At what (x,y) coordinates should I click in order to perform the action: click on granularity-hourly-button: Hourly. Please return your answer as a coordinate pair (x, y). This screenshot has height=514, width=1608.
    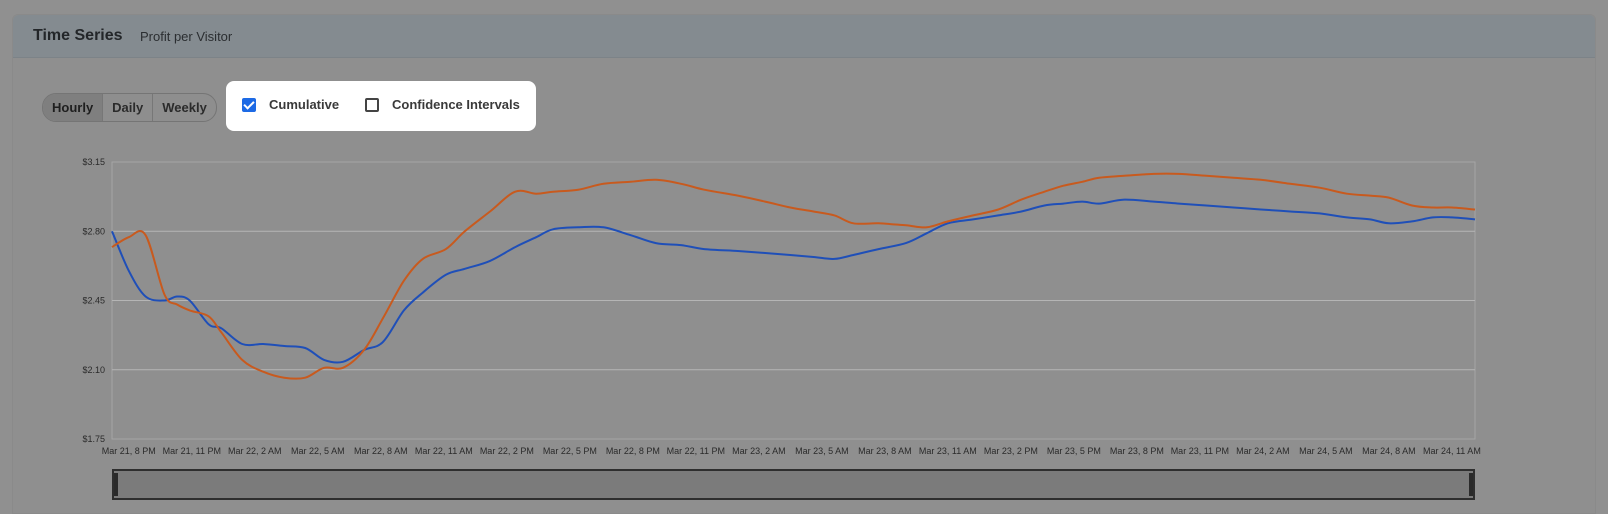
    Looking at the image, I should click on (73, 107).